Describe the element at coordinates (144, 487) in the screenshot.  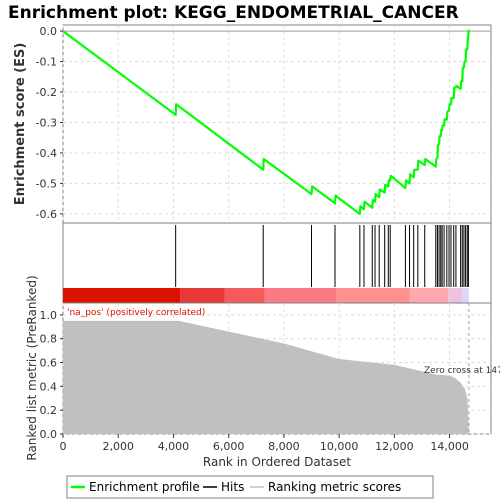
I see `legend-enrichment-label: Enrichment profile` at that location.